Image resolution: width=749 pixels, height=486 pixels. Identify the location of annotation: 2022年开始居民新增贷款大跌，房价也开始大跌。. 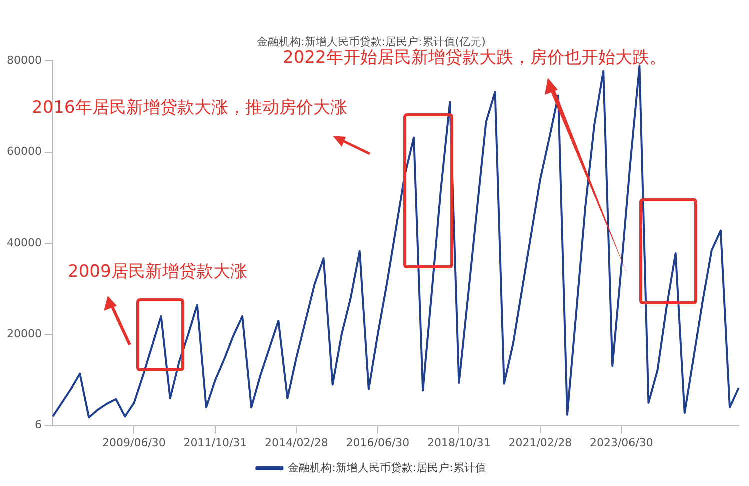
(474, 58).